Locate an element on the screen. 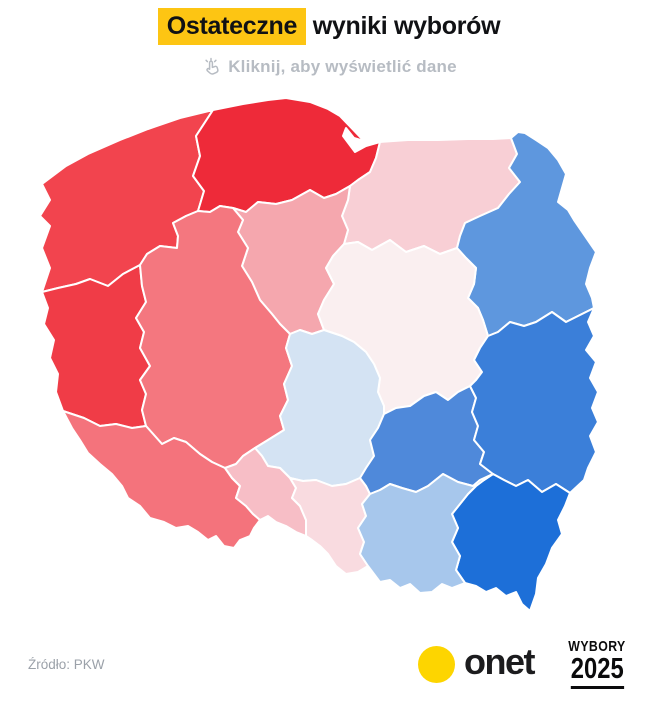 Image resolution: width=658 pixels, height=703 pixels. click-hint: Kliknij, aby wyświetlić dane is located at coordinates (329, 67).